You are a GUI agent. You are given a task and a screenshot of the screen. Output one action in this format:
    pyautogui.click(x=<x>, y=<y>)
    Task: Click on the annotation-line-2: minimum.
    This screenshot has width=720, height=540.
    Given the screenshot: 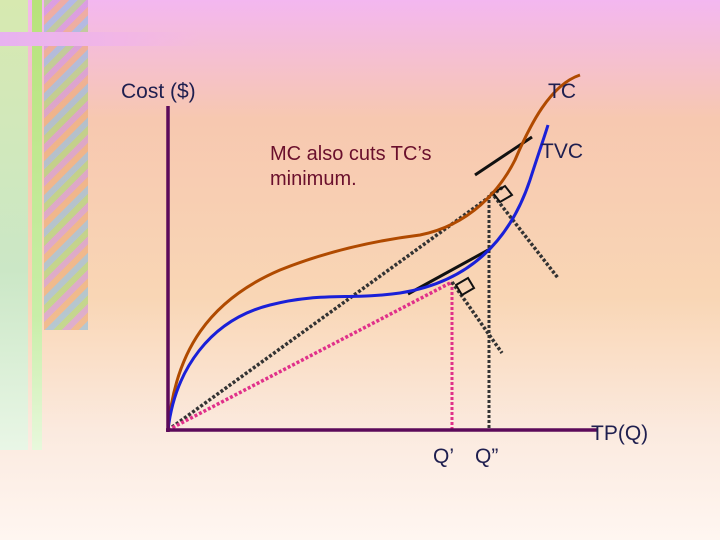 What is the action you would take?
    pyautogui.click(x=313, y=179)
    